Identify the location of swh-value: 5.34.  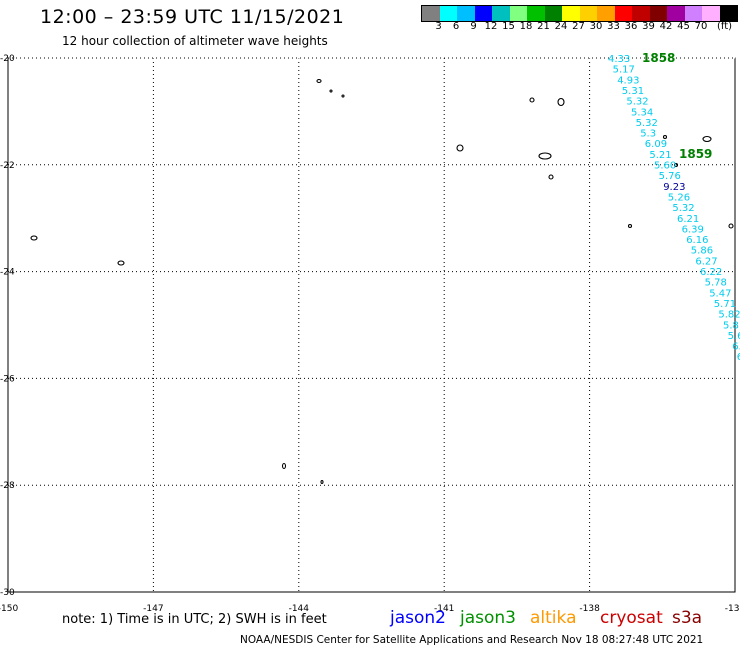
(642, 112).